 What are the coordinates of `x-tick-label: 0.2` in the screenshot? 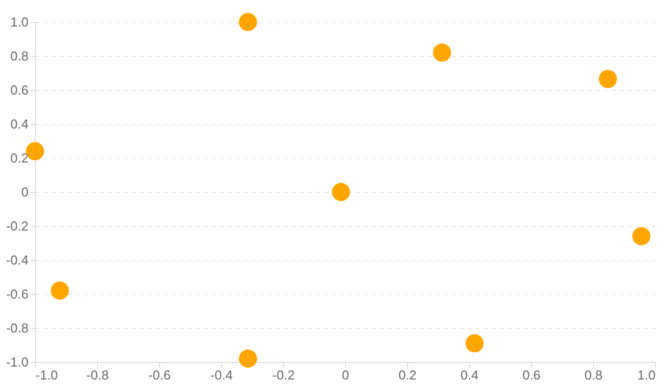 It's located at (407, 375).